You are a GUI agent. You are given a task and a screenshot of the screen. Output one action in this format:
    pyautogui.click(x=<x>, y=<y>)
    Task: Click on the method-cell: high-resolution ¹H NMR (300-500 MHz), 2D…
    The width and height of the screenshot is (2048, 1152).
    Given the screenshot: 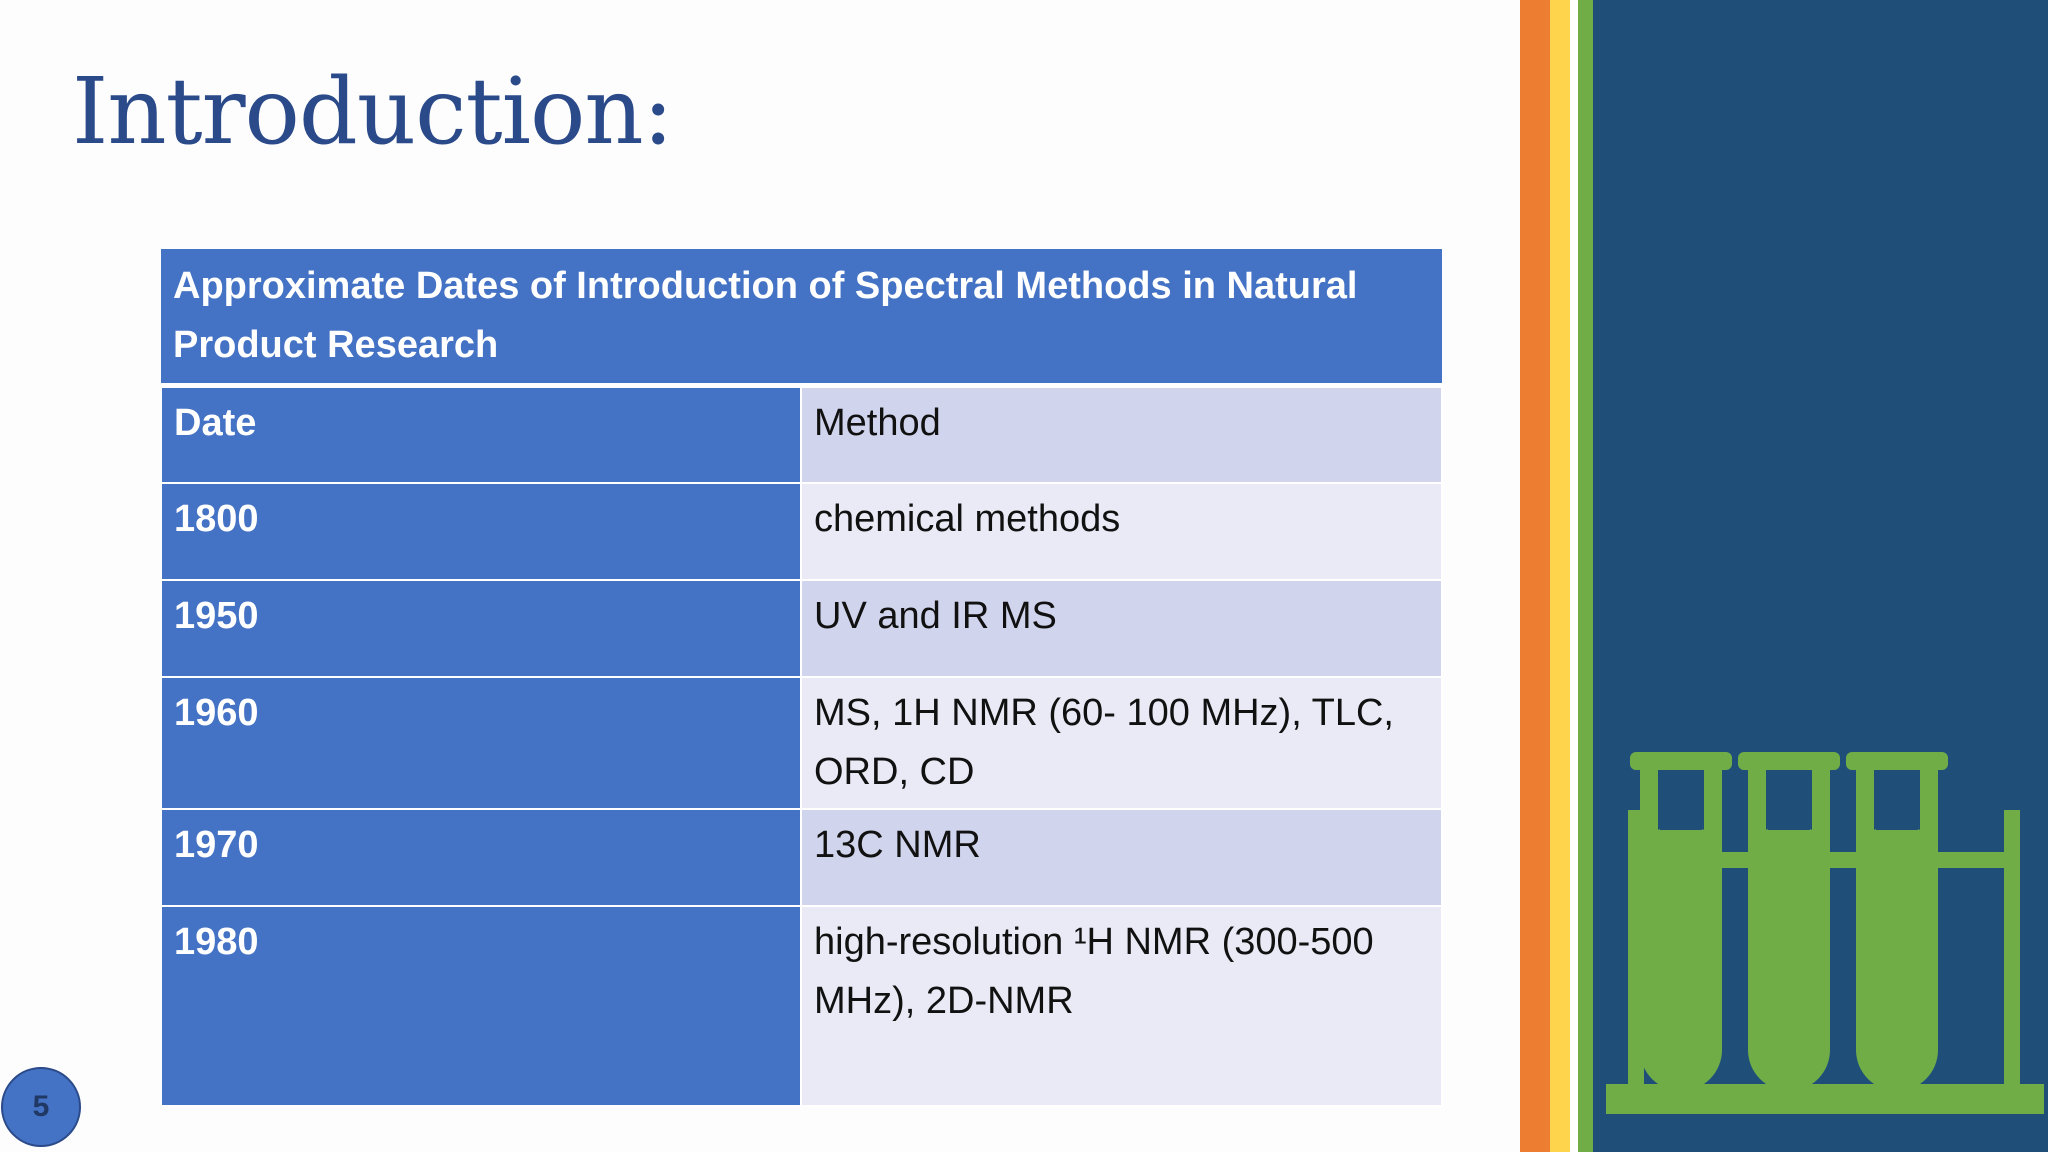 What is the action you would take?
    pyautogui.click(x=1121, y=1005)
    